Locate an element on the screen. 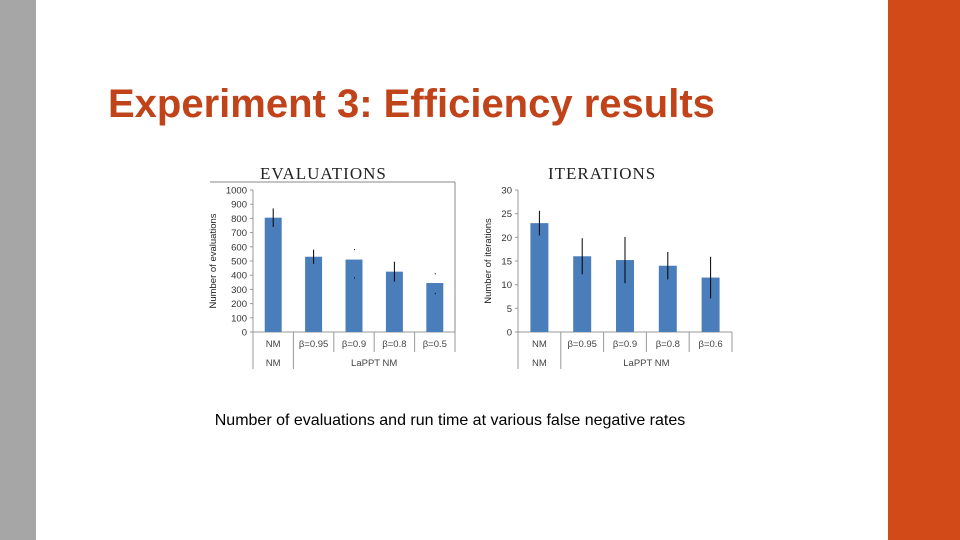 The height and width of the screenshot is (540, 960). slide-title: Experiment 3: Efficiency results is located at coordinates (411, 104).